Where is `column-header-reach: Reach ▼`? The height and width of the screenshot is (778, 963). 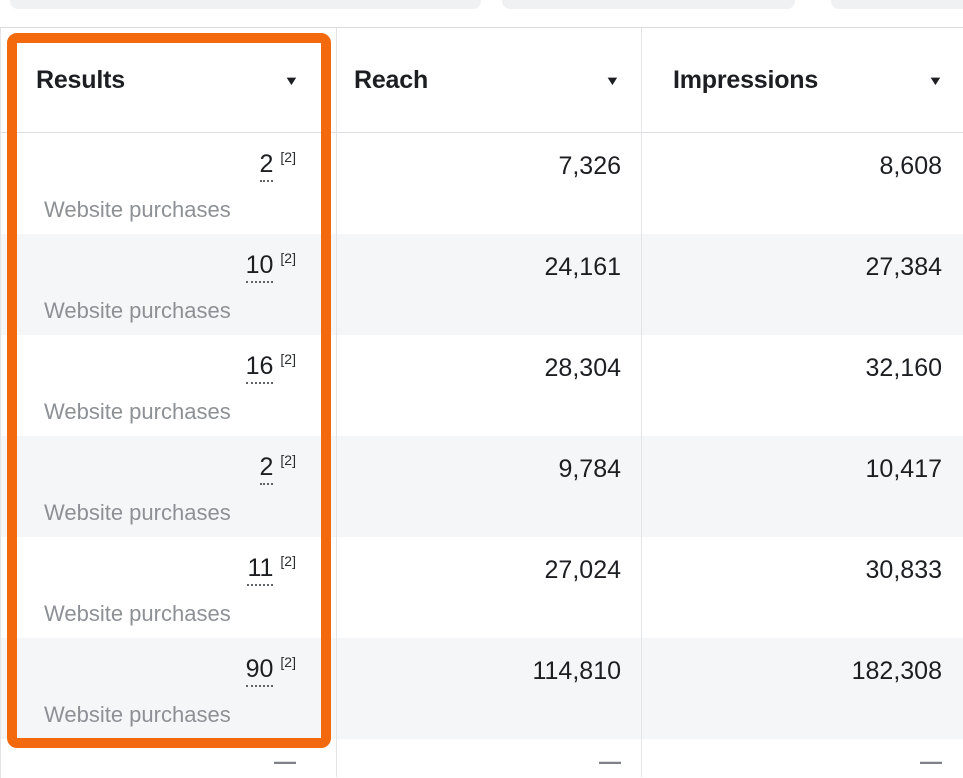
column-header-reach: Reach ▼ is located at coordinates (489, 80).